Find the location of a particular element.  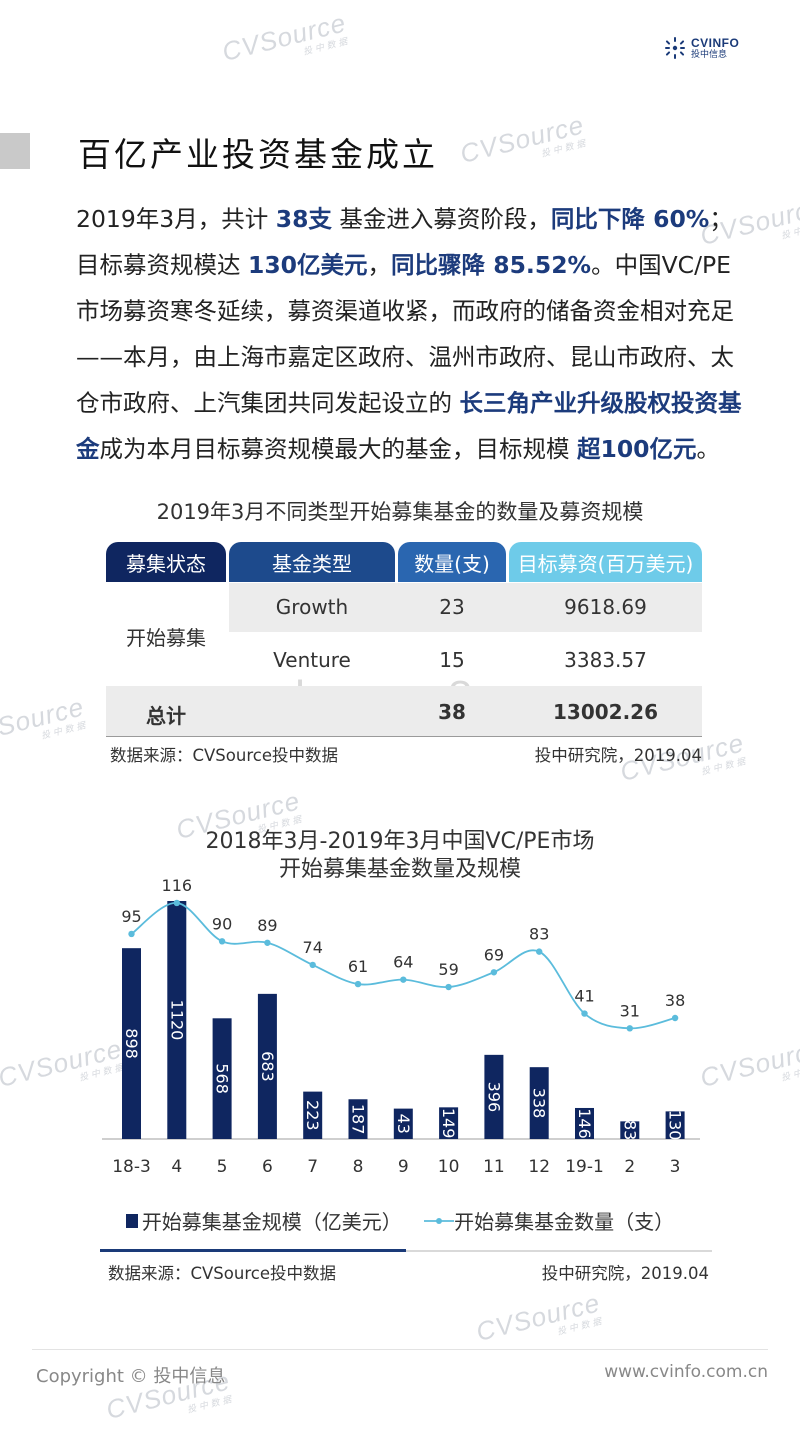

page-title: 百亿产业投资基金成立 is located at coordinates (258, 154).